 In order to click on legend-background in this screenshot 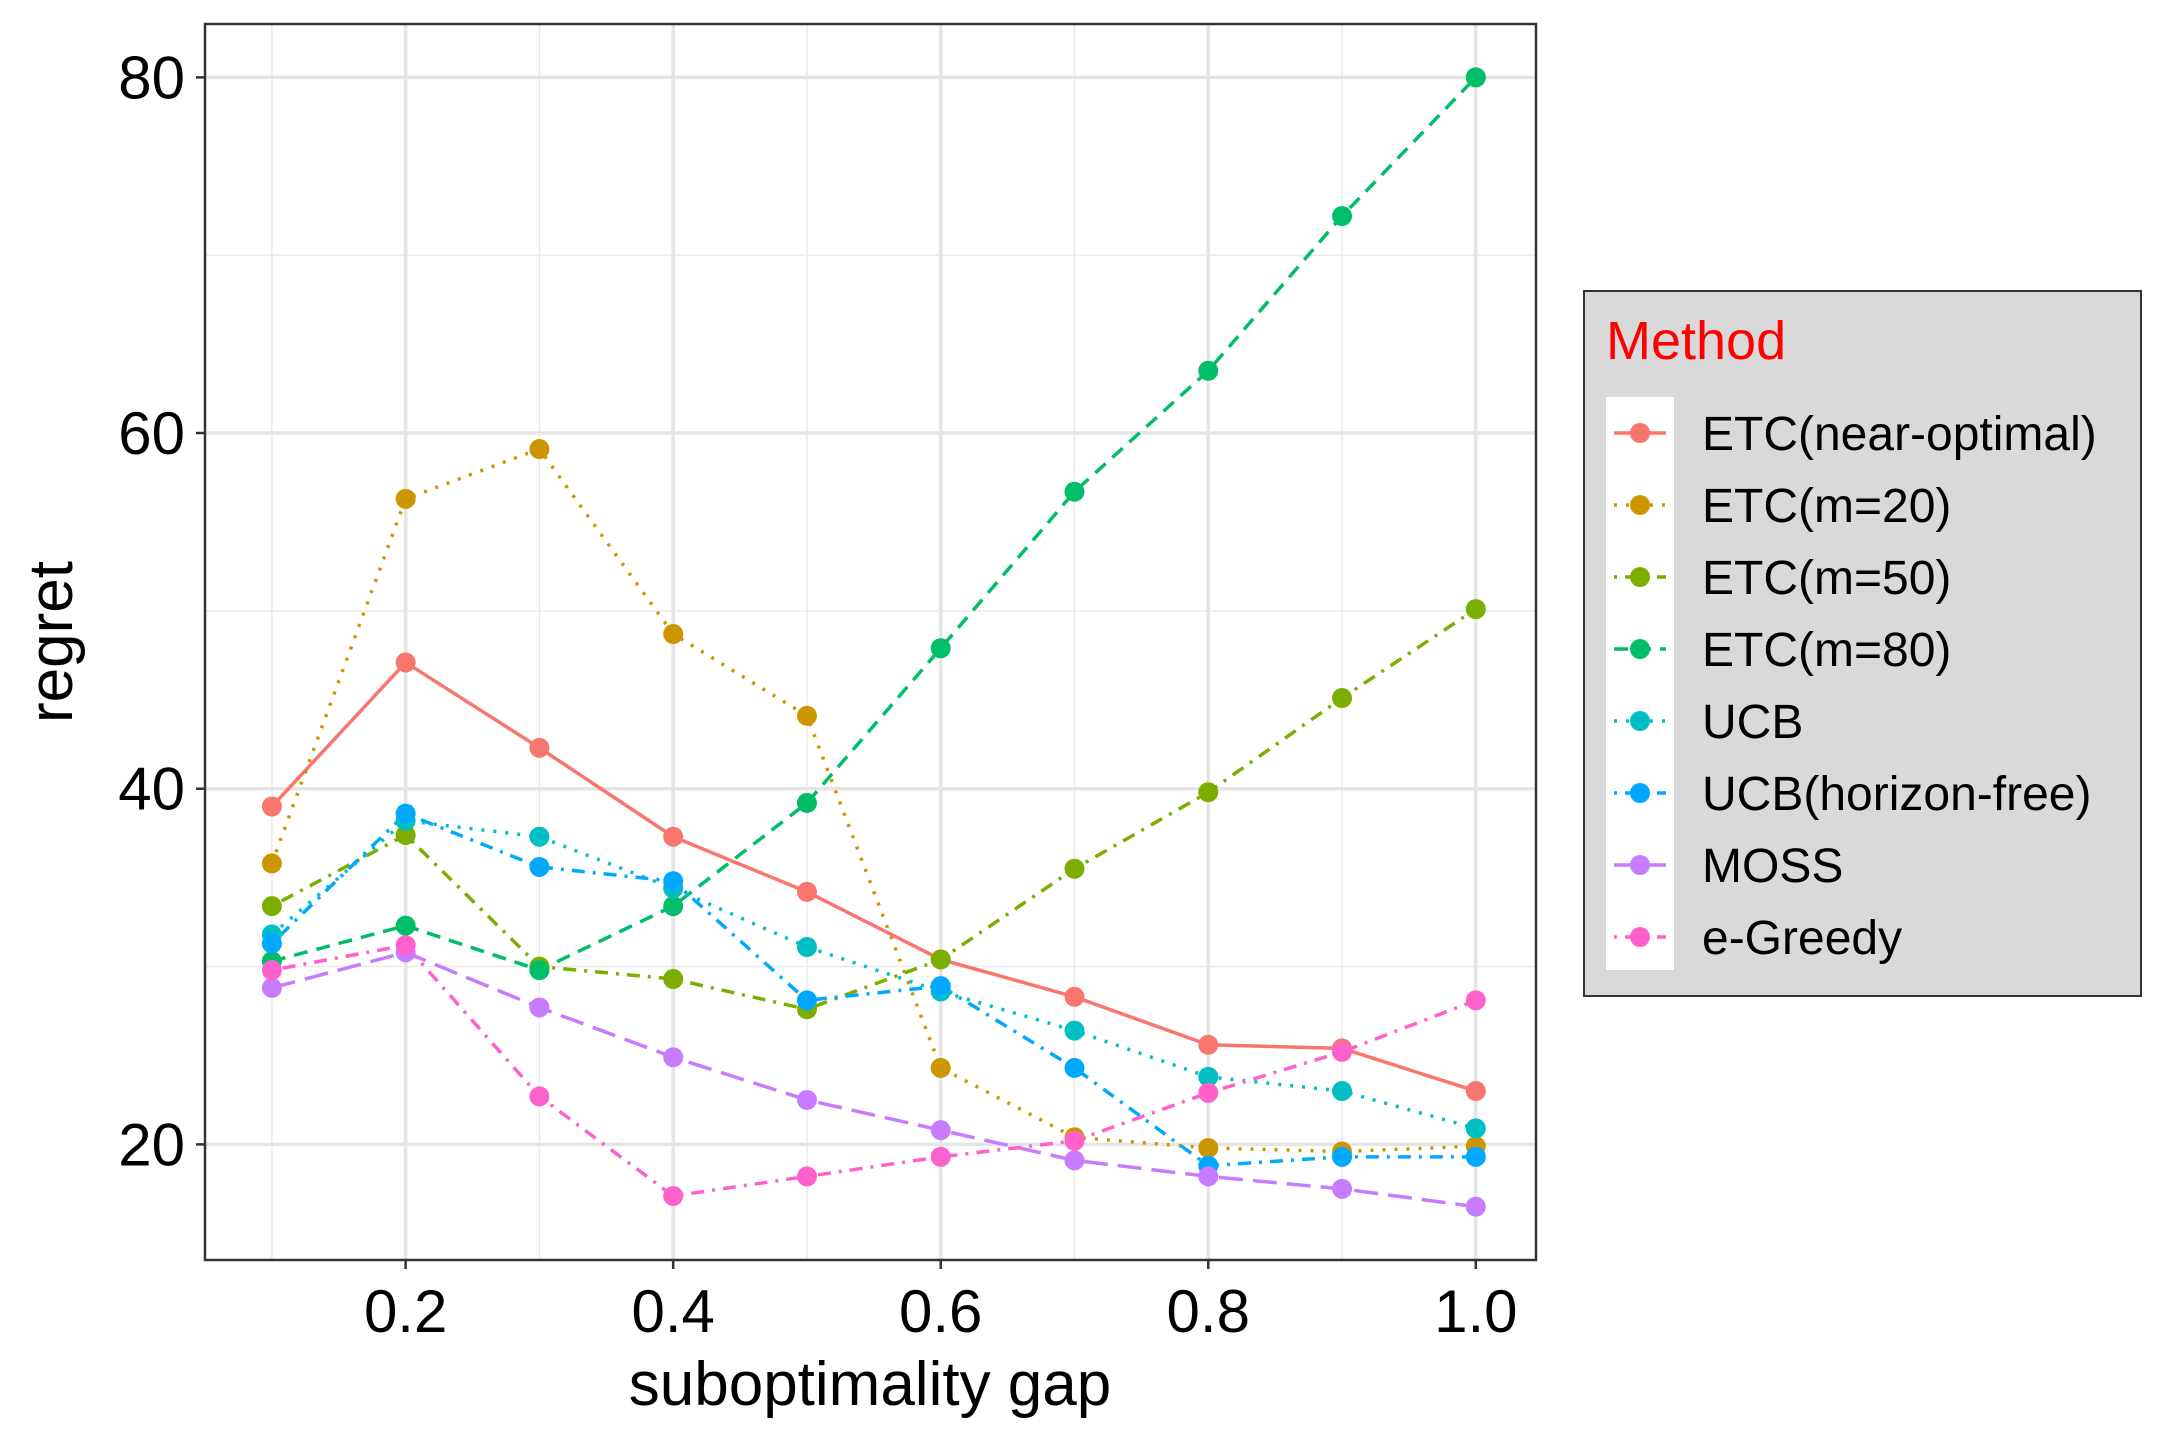, I will do `click(1862, 643)`.